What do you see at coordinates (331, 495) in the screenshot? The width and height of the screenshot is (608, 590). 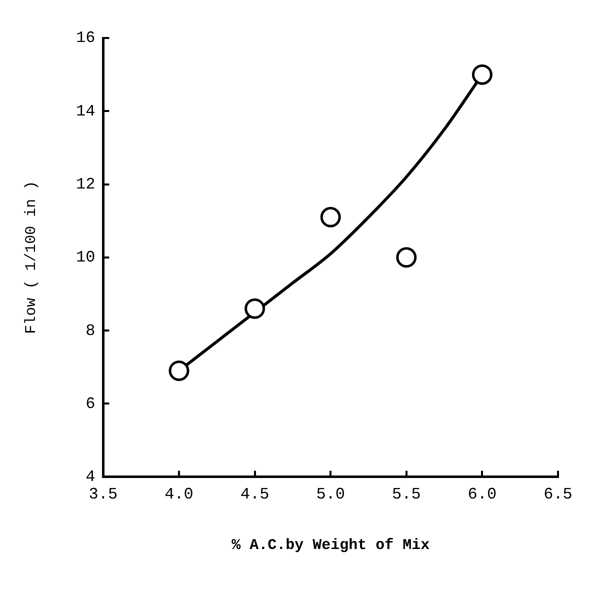 I see `x-tick-label: 5.0` at bounding box center [331, 495].